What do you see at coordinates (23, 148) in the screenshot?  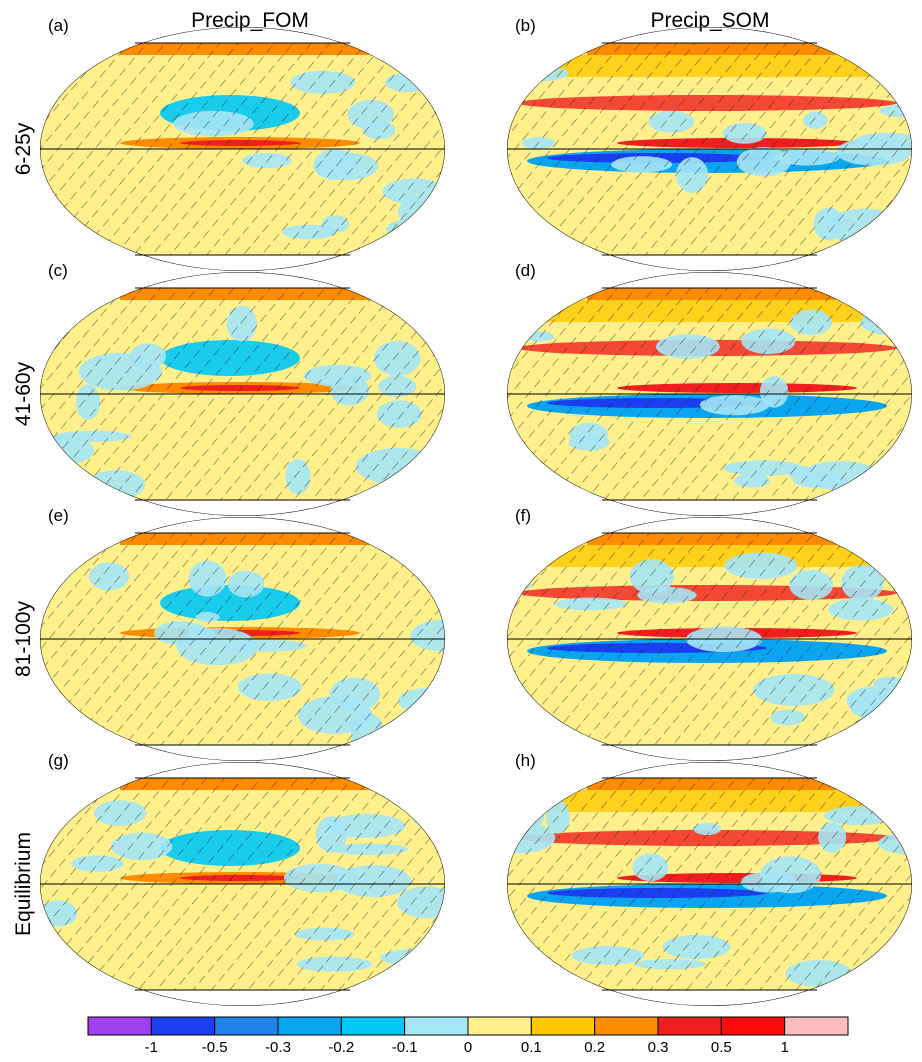 I see `row-label: 6-25y` at bounding box center [23, 148].